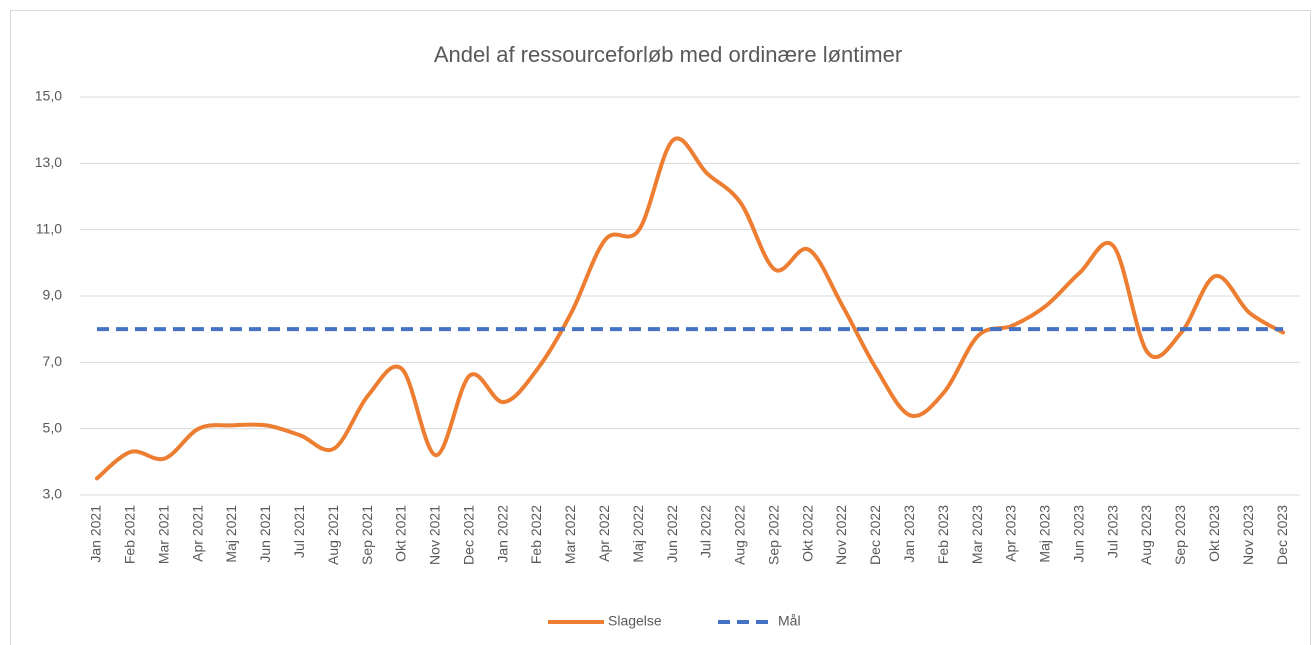  What do you see at coordinates (333, 535) in the screenshot?
I see `x-tick-label: Aug 2021` at bounding box center [333, 535].